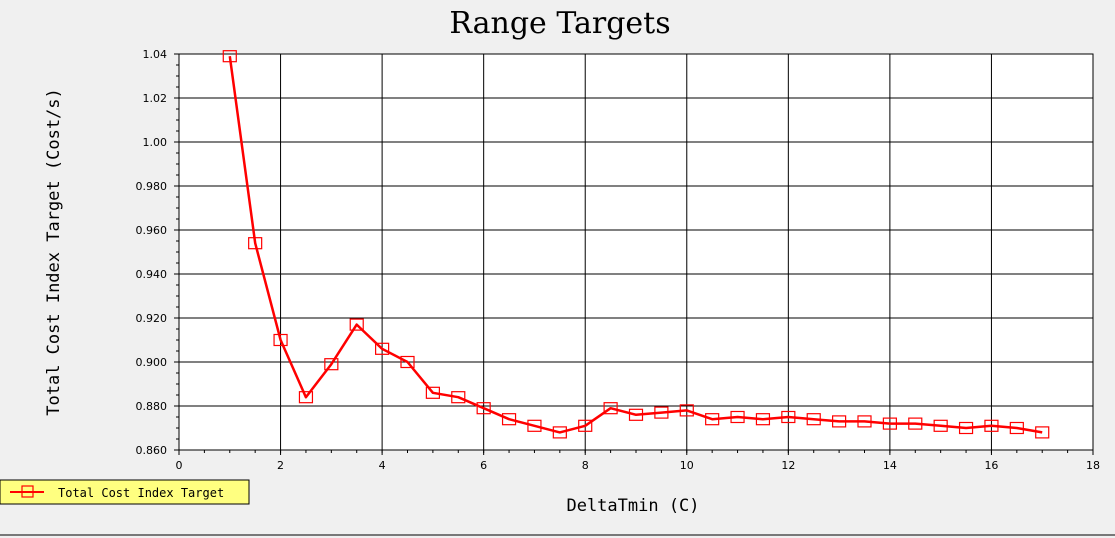 Image resolution: width=1115 pixels, height=538 pixels. What do you see at coordinates (382, 465) in the screenshot?
I see `x-tick-label: 4` at bounding box center [382, 465].